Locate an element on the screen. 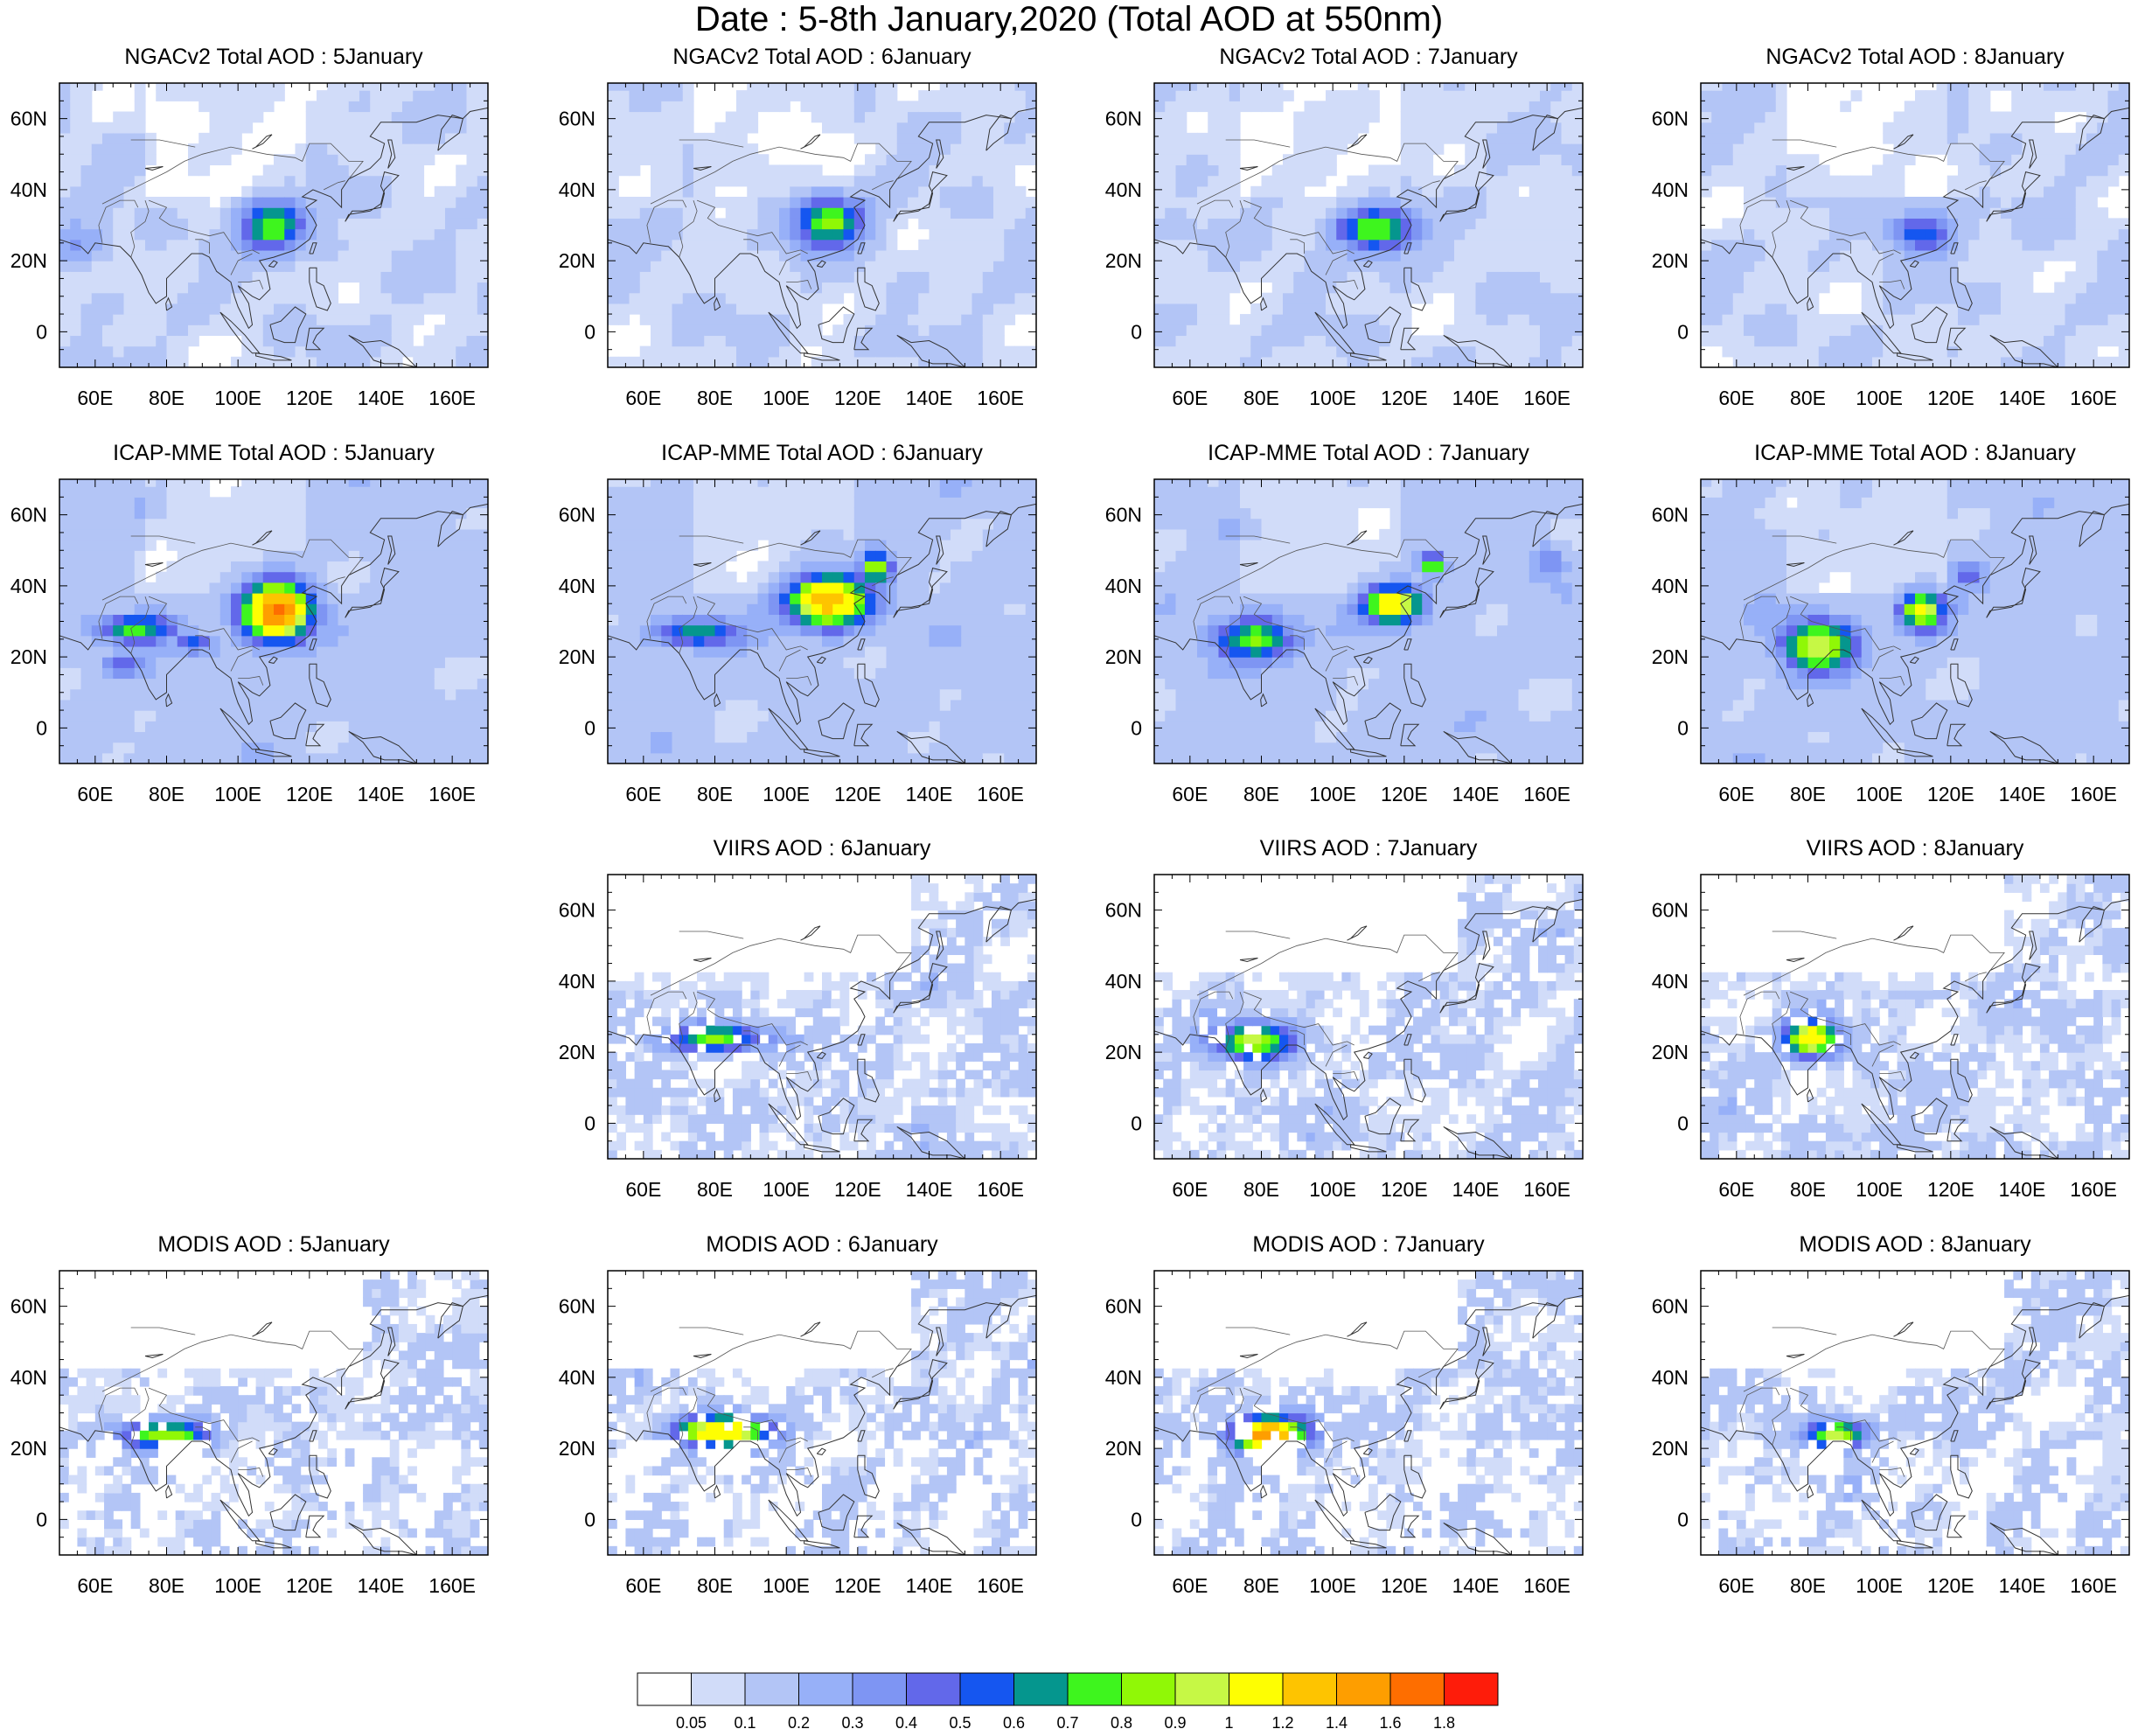 The image size is (2138, 1736). colorbar-label: 0.7 is located at coordinates (1067, 1723).